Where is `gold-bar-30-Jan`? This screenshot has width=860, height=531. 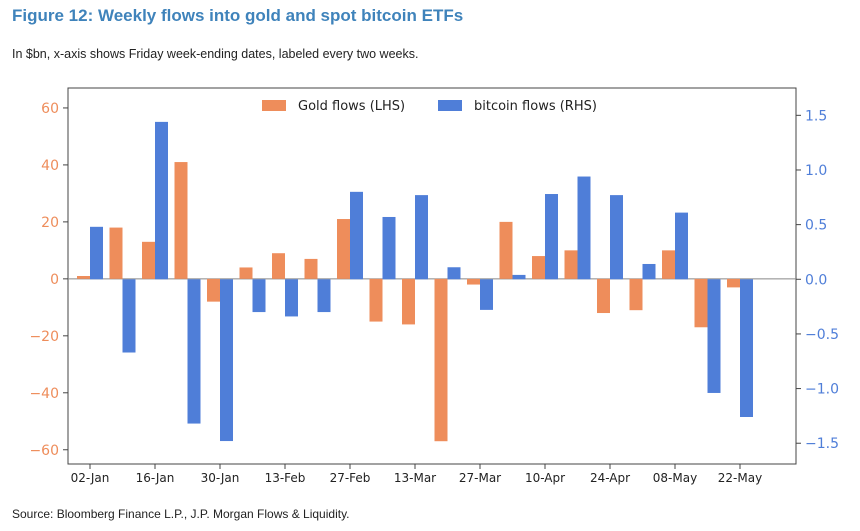
gold-bar-30-Jan is located at coordinates (213, 290).